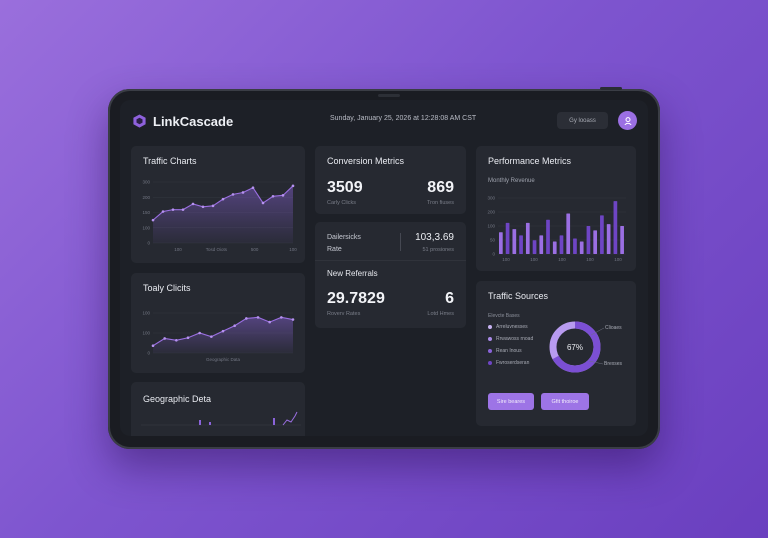 The height and width of the screenshot is (538, 768). Describe the element at coordinates (440, 314) in the screenshot. I see `referral-count-label: Lotd Hmes` at that location.